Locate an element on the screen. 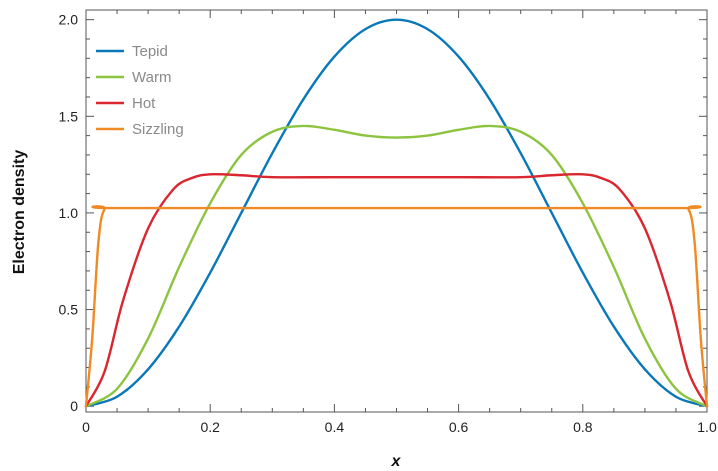 This screenshot has width=718, height=471. legend-label-tepid: Tepid is located at coordinates (150, 51).